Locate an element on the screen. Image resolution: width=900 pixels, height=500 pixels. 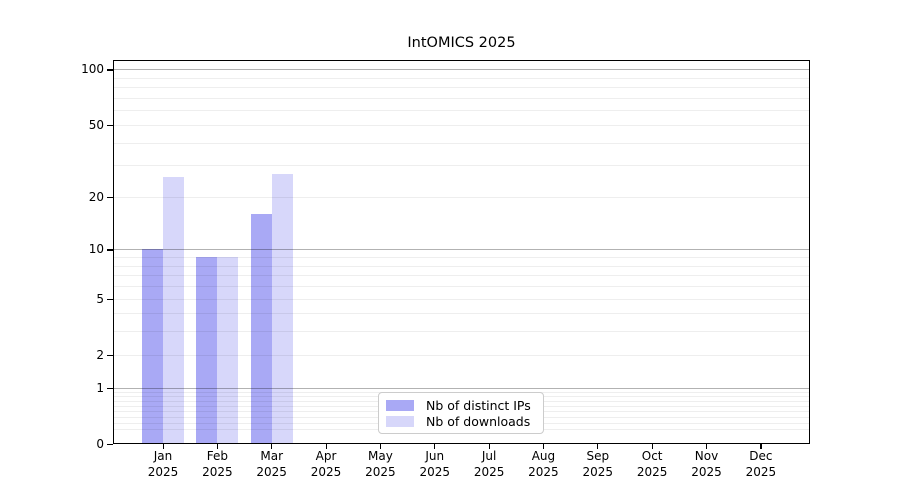
chart-title: IntOMICS 2025 is located at coordinates (461, 43).